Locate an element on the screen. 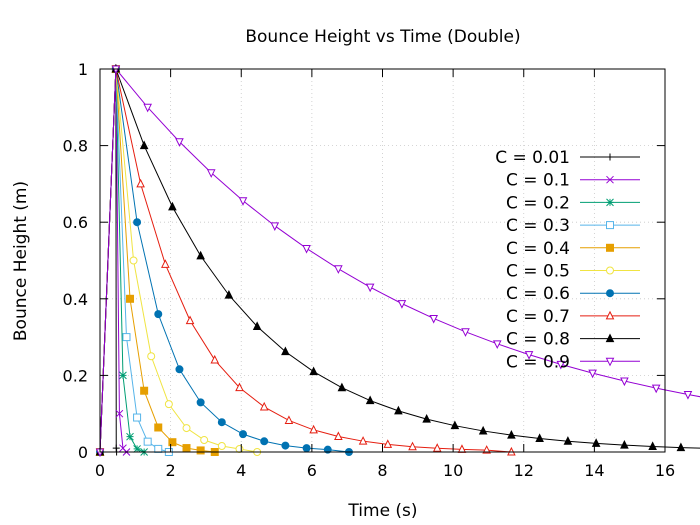  y-tick-label: 0.2 is located at coordinates (75, 375).